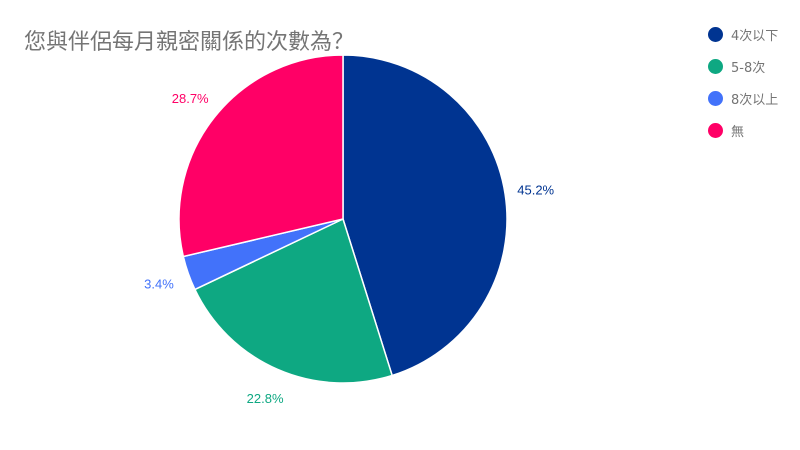 The image size is (800, 450). I want to click on pie-slice-label: 3.4%, so click(159, 284).